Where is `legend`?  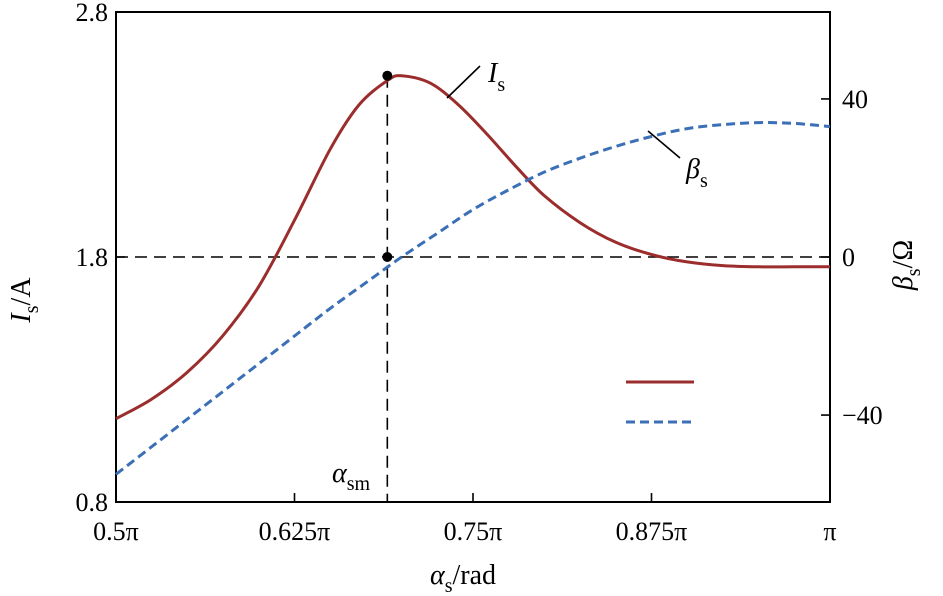 legend is located at coordinates (660, 402).